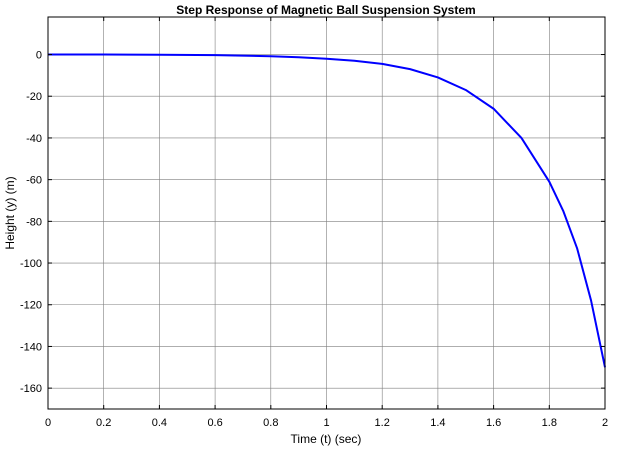  Describe the element at coordinates (34, 222) in the screenshot. I see `y-tick-label: -80` at that location.